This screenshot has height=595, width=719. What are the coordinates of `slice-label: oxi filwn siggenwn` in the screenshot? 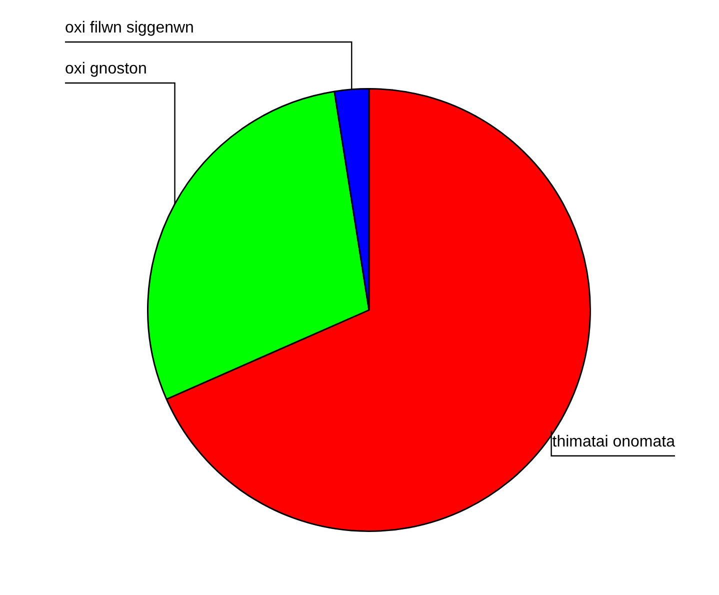 It's located at (129, 27).